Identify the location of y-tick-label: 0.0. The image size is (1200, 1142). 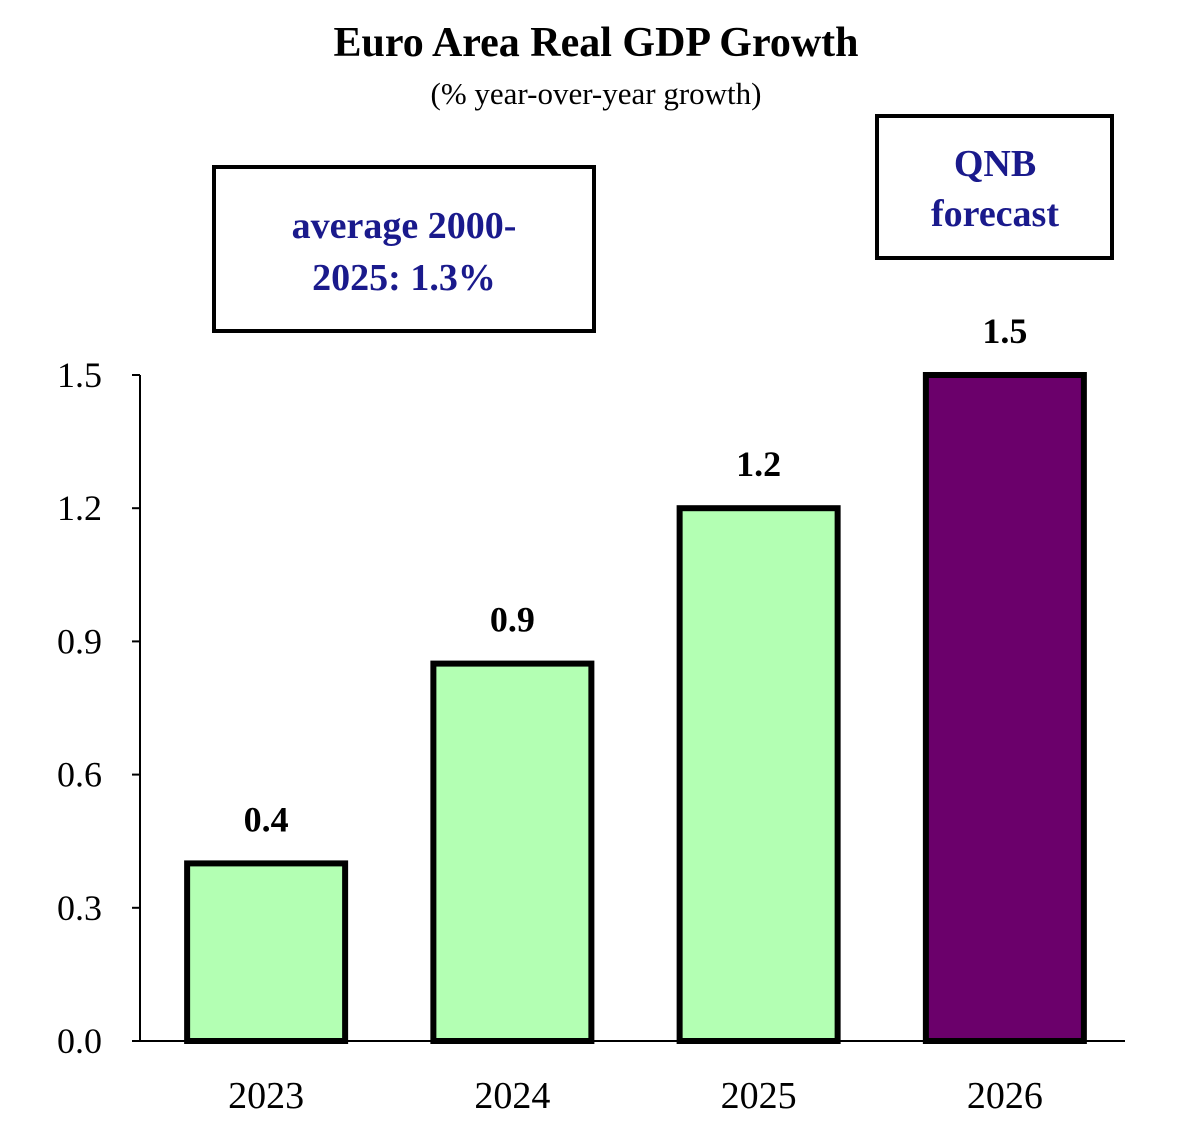
(79, 1041).